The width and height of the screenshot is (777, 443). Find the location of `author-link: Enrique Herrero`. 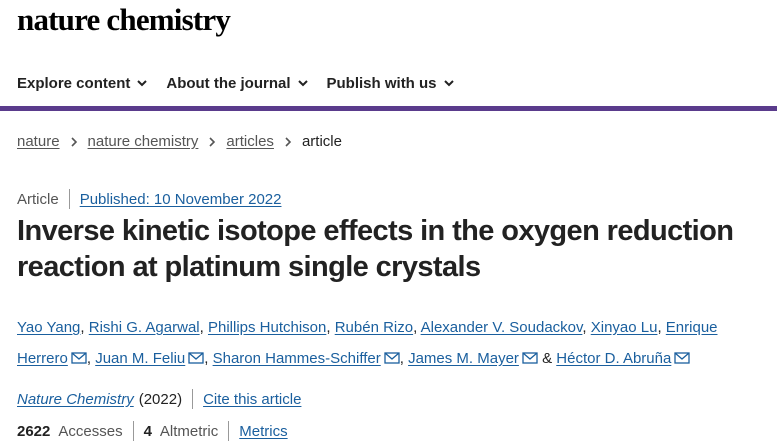

author-link: Enrique Herrero is located at coordinates (367, 343).